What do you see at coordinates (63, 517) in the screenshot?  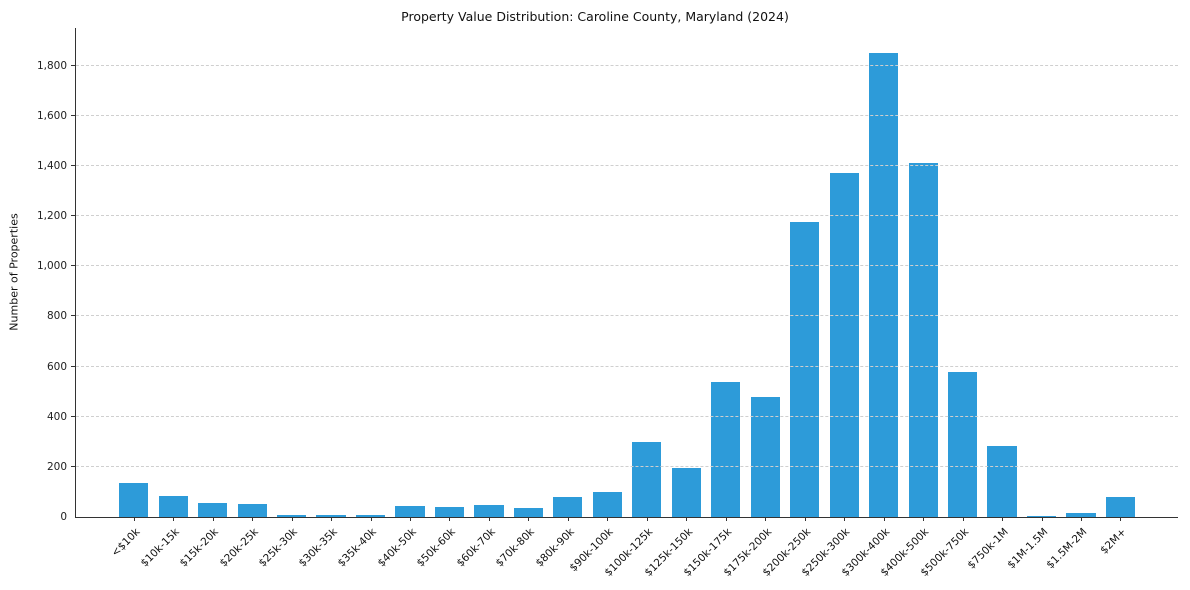 I see `y-tick-label: 0` at bounding box center [63, 517].